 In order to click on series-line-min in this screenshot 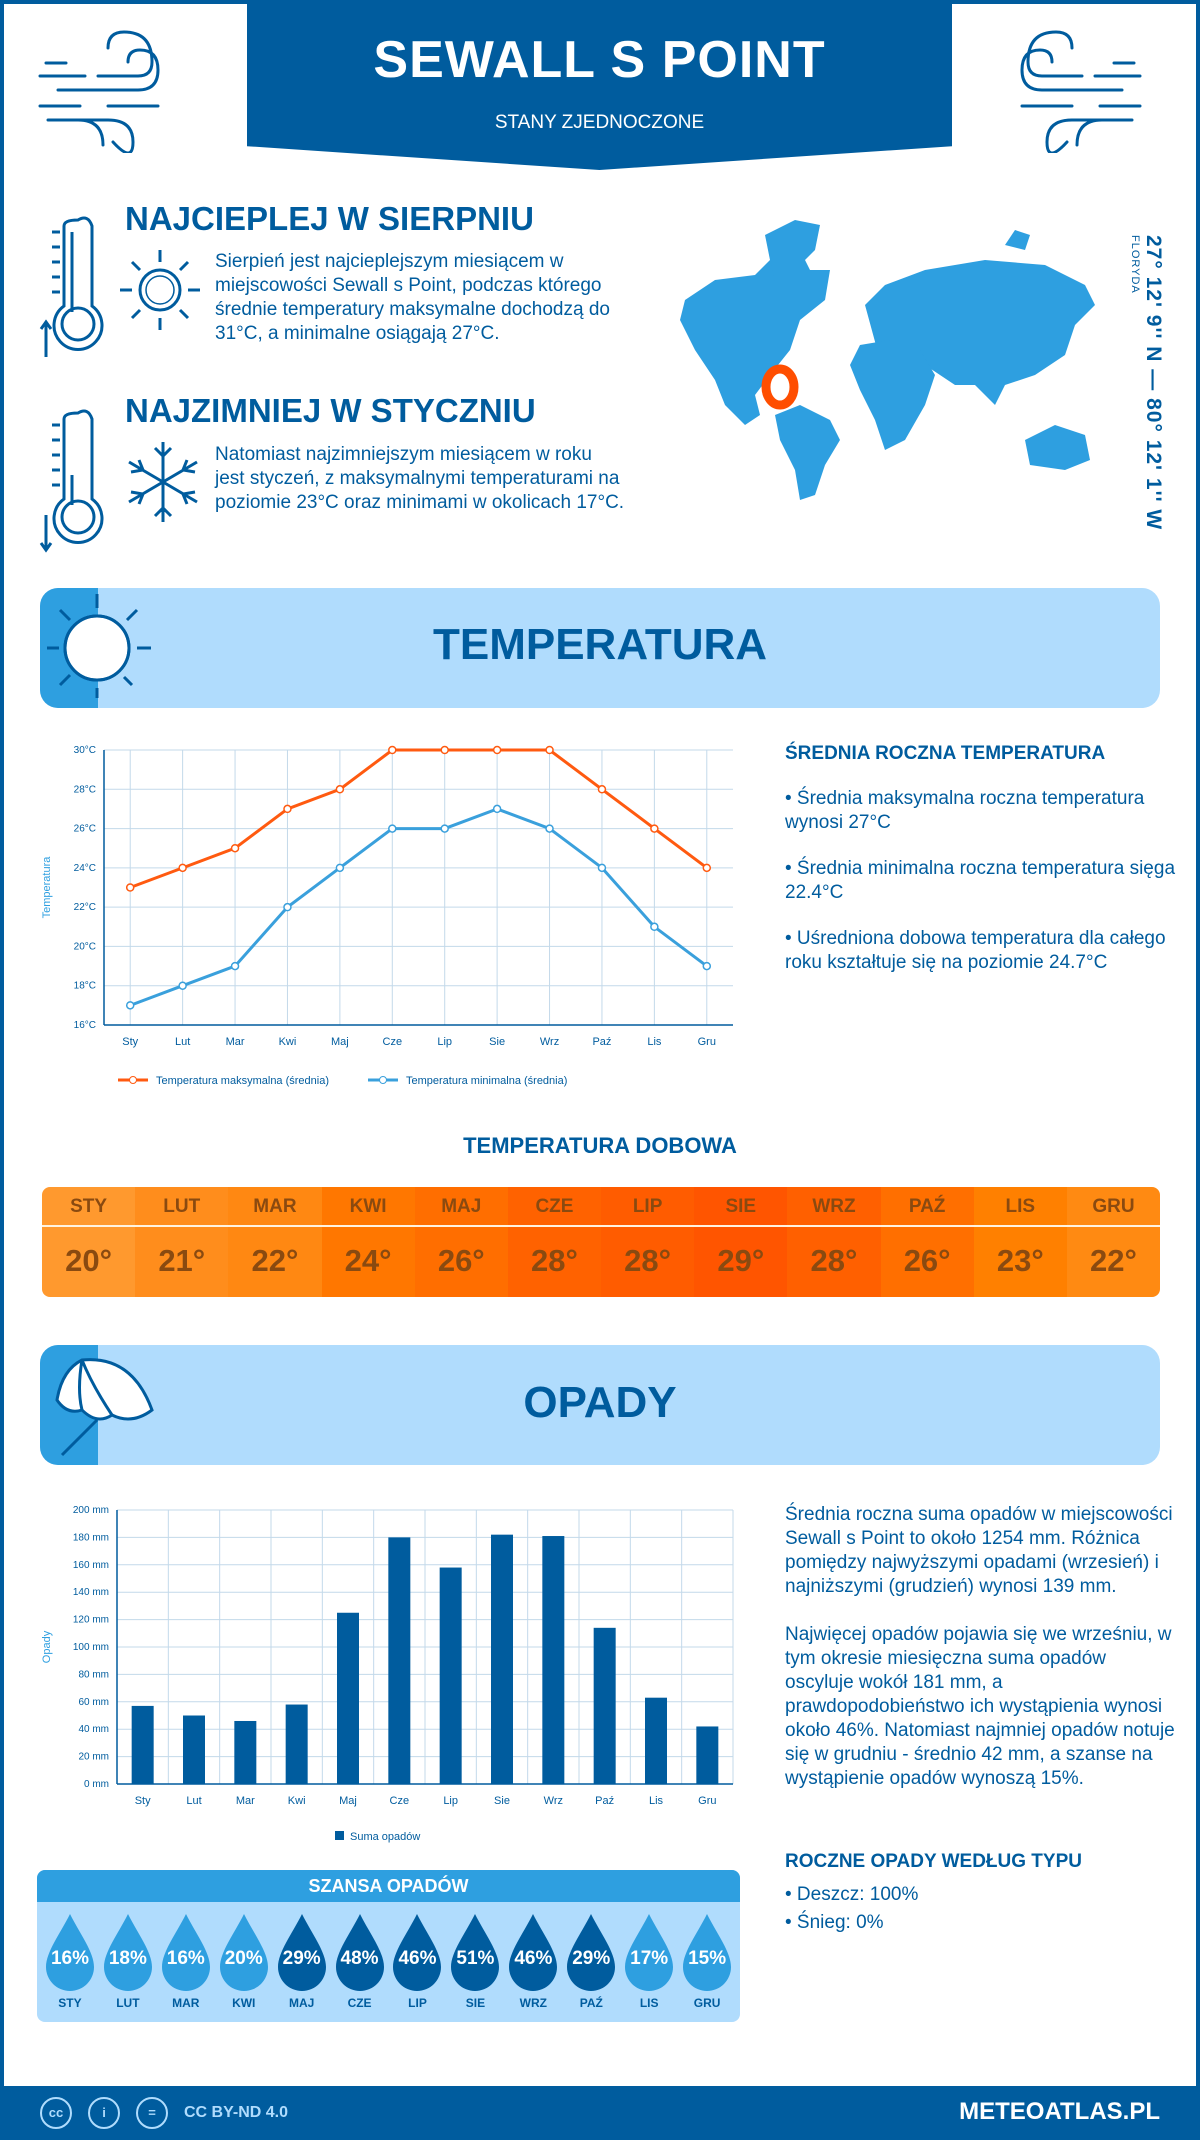, I will do `click(418, 907)`.